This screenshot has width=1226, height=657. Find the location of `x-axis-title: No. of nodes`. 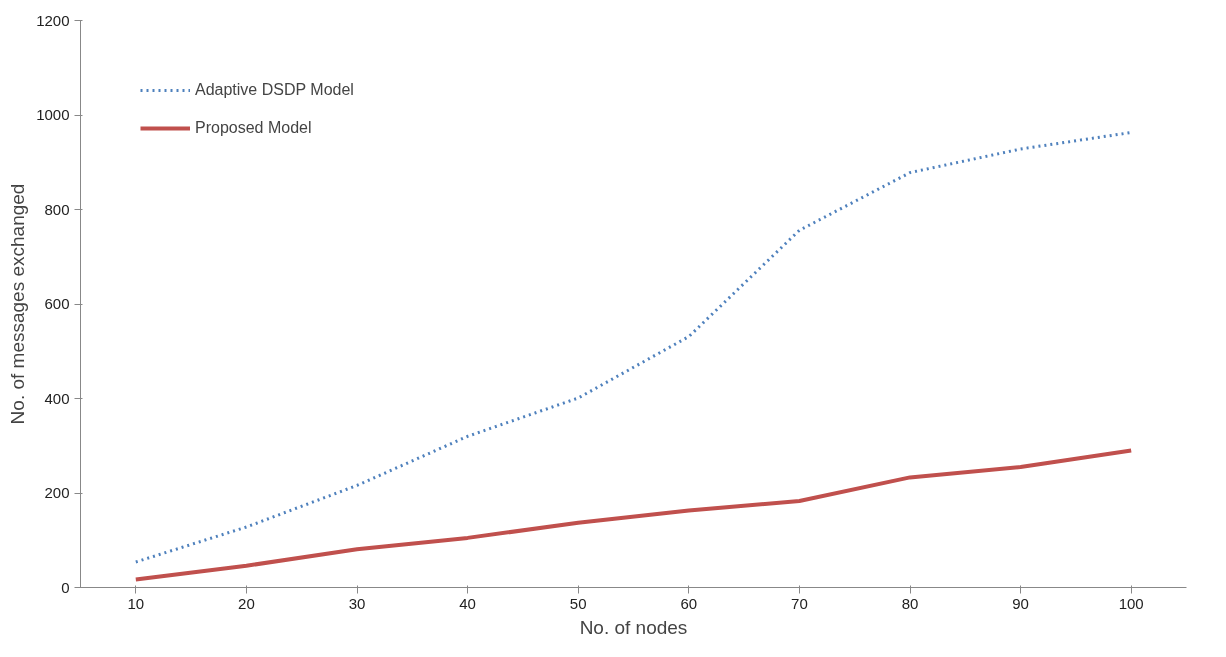

x-axis-title: No. of nodes is located at coordinates (633, 627).